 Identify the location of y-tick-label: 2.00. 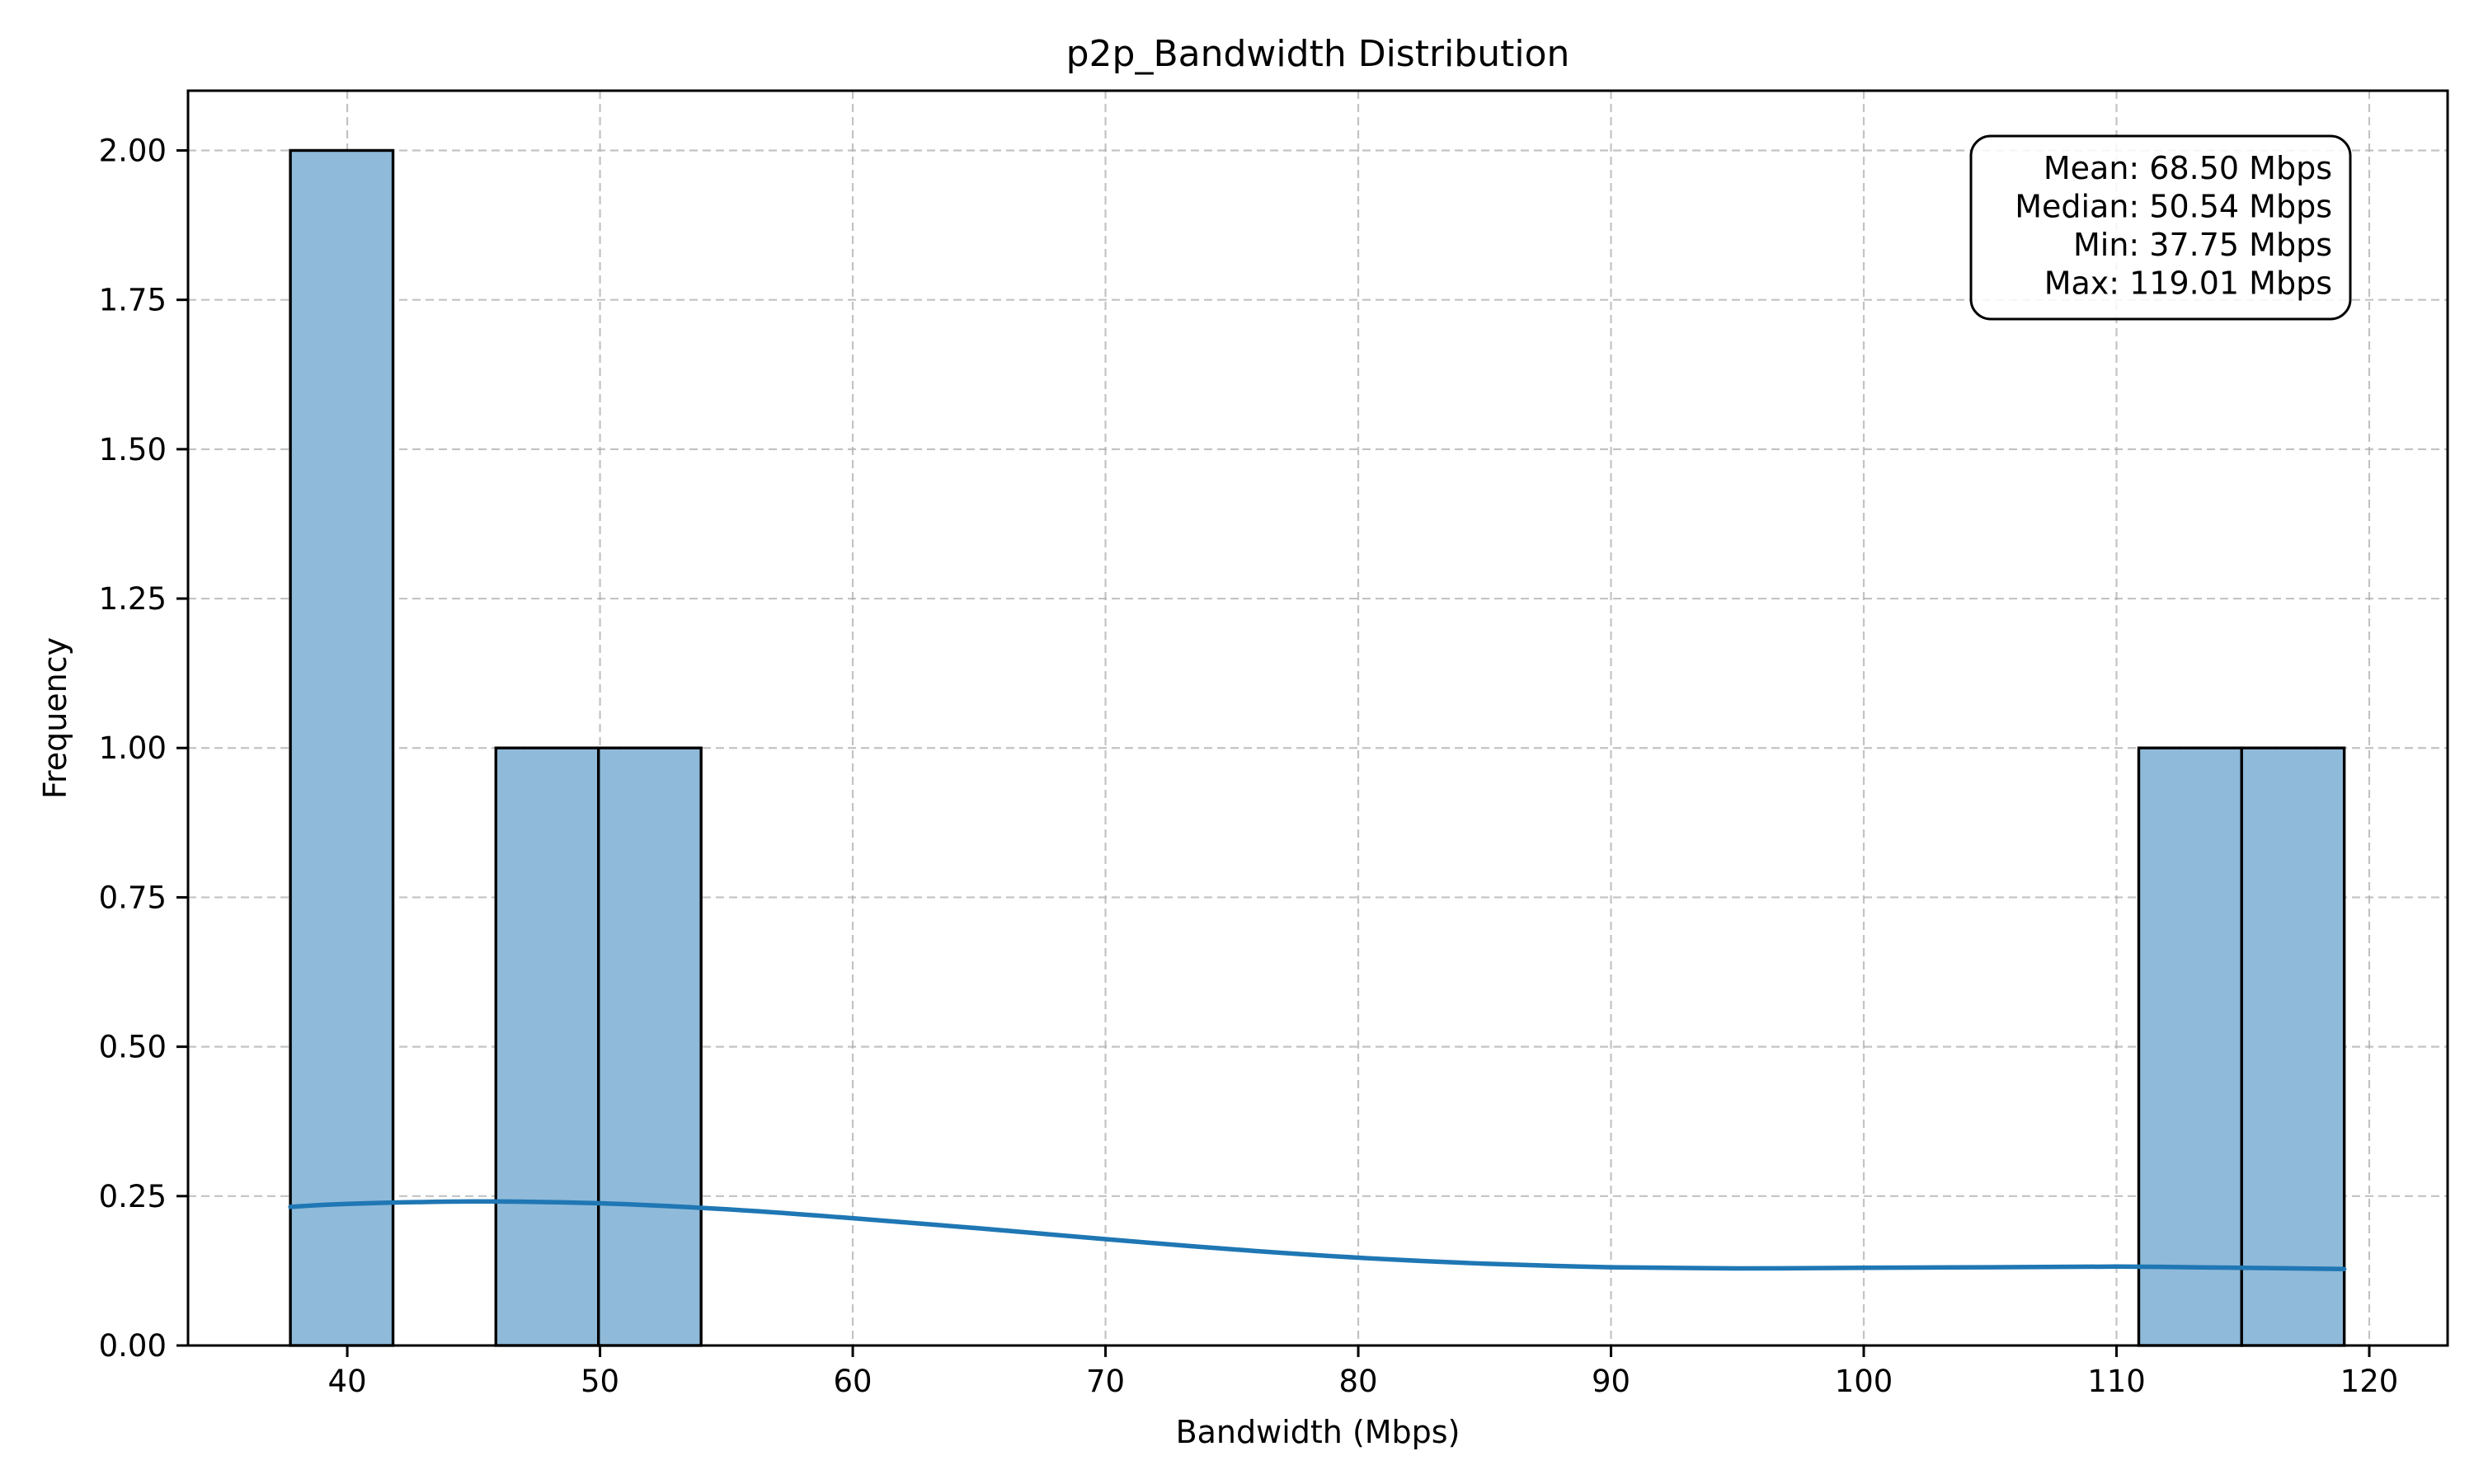
(133, 150).